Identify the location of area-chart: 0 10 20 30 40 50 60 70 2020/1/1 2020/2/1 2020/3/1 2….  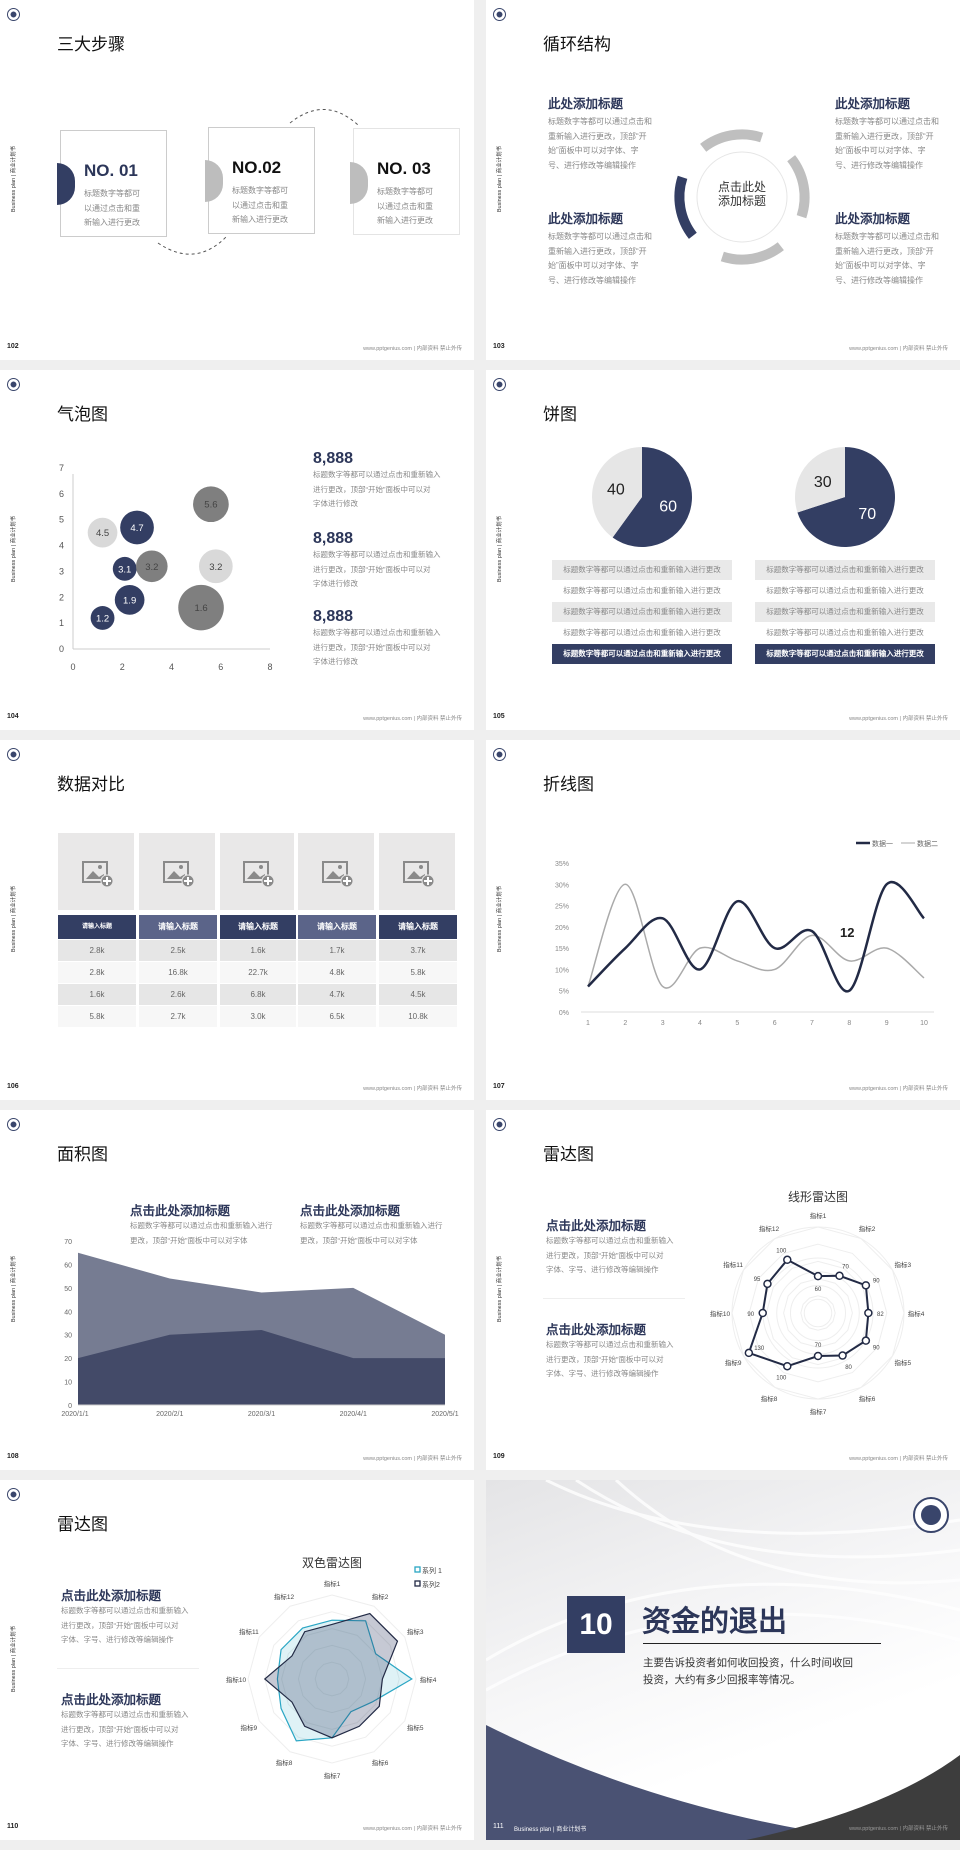
(259, 1328).